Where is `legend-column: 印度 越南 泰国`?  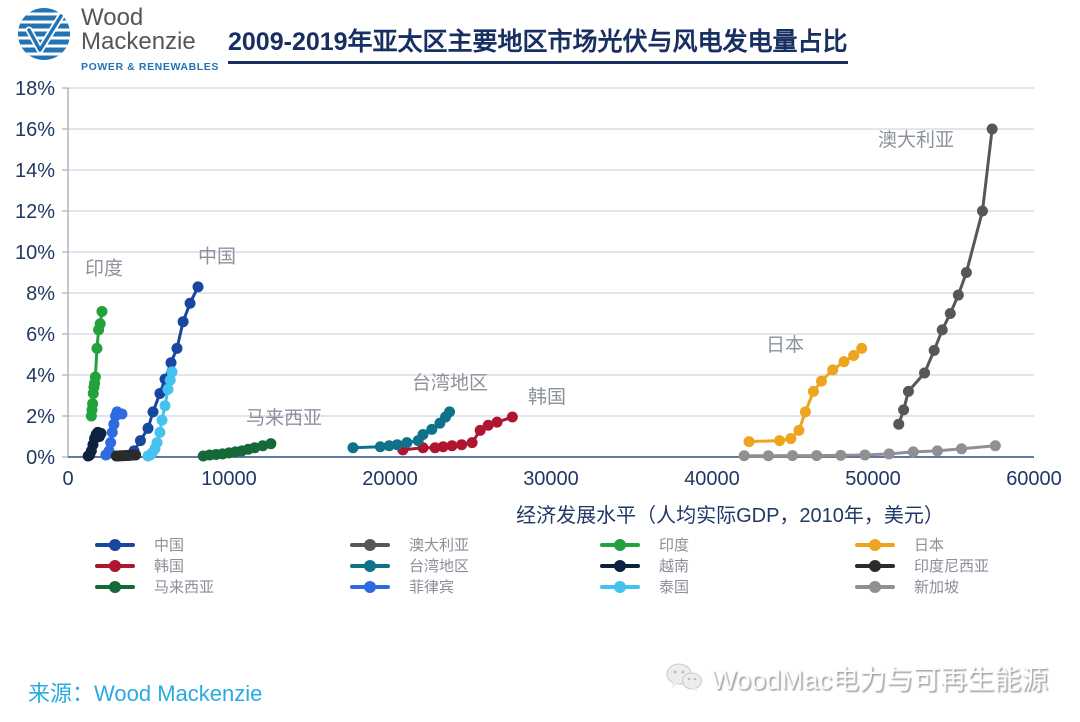
legend-column: 印度 越南 泰国 is located at coordinates (644, 565).